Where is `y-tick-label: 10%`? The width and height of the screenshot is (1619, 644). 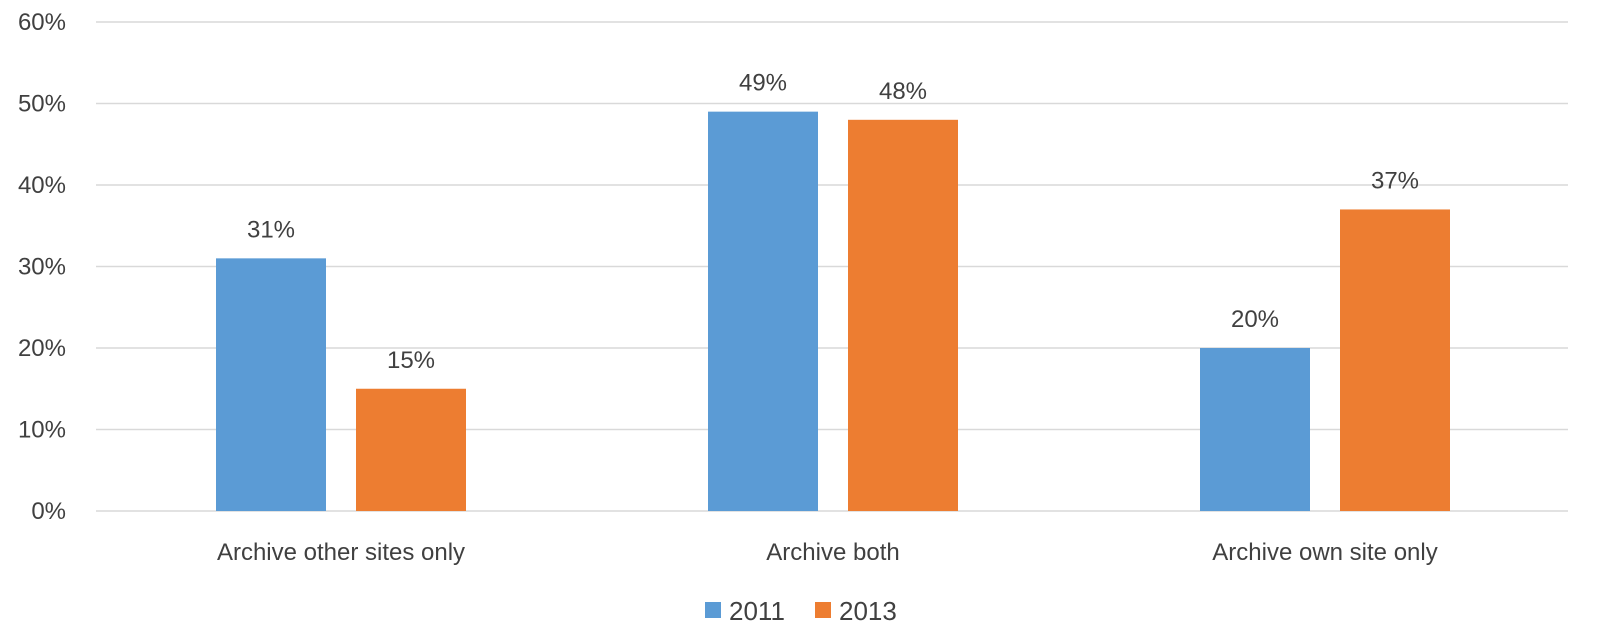 y-tick-label: 10% is located at coordinates (42, 430).